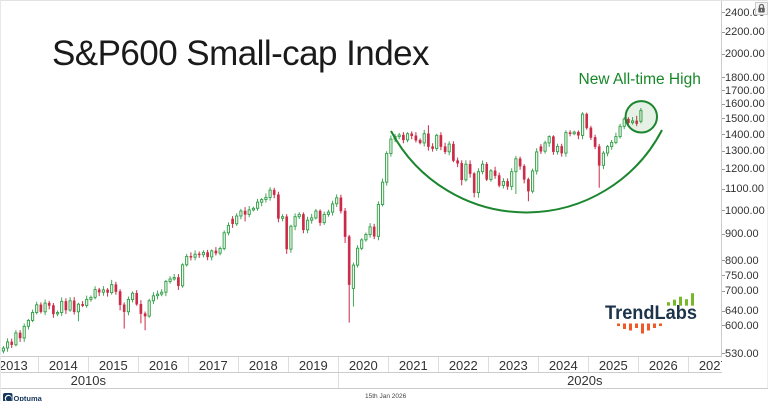  I want to click on svg-text: Optuma, so click(27, 397).